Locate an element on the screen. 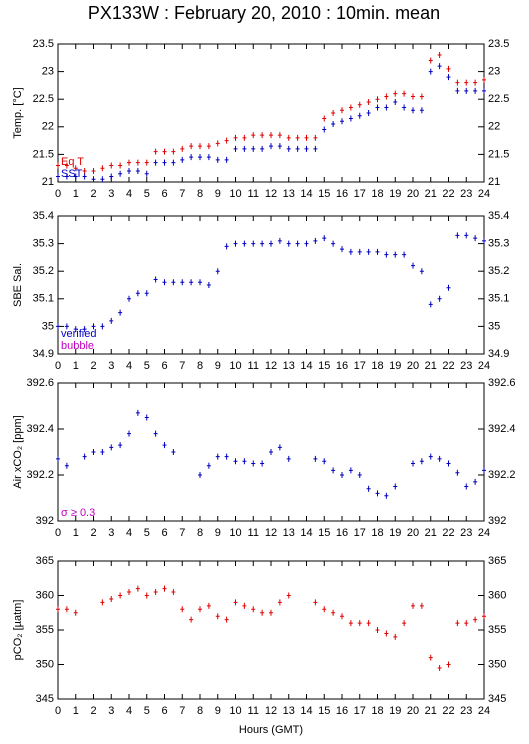 This screenshot has width=529, height=744. x-tick-label: 12 is located at coordinates (271, 711).